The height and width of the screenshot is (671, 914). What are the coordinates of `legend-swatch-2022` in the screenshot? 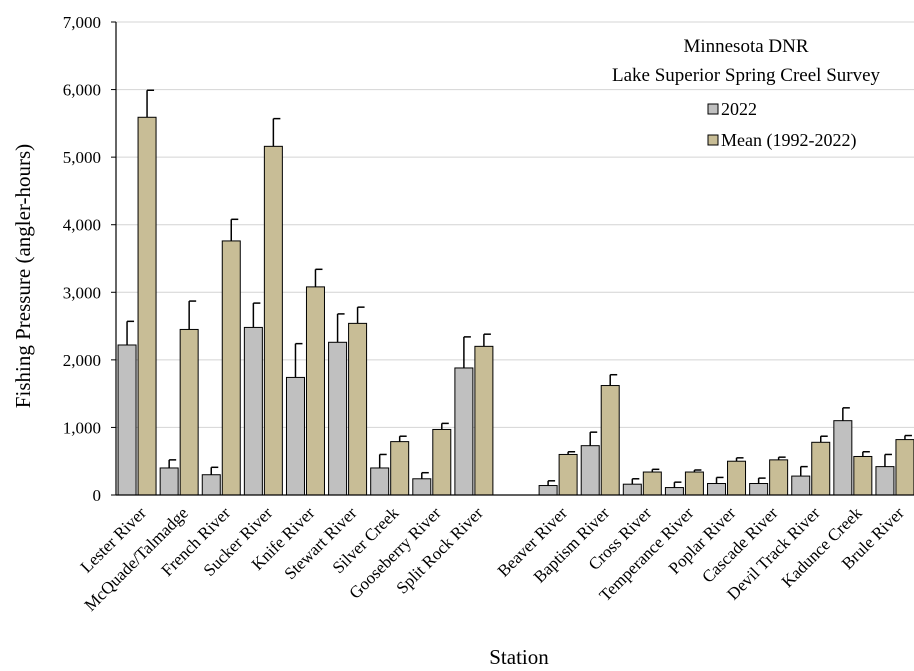 It's located at (713, 109).